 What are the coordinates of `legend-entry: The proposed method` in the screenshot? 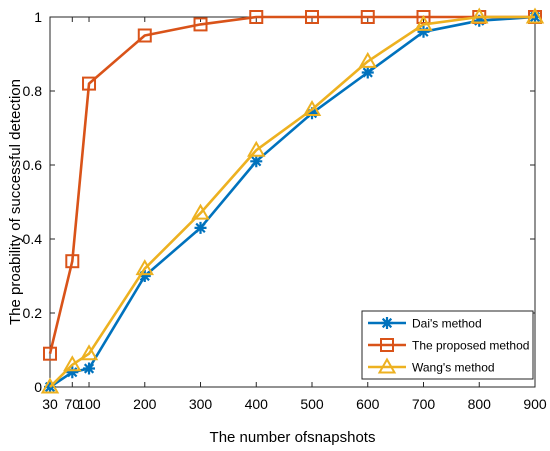 It's located at (448, 345).